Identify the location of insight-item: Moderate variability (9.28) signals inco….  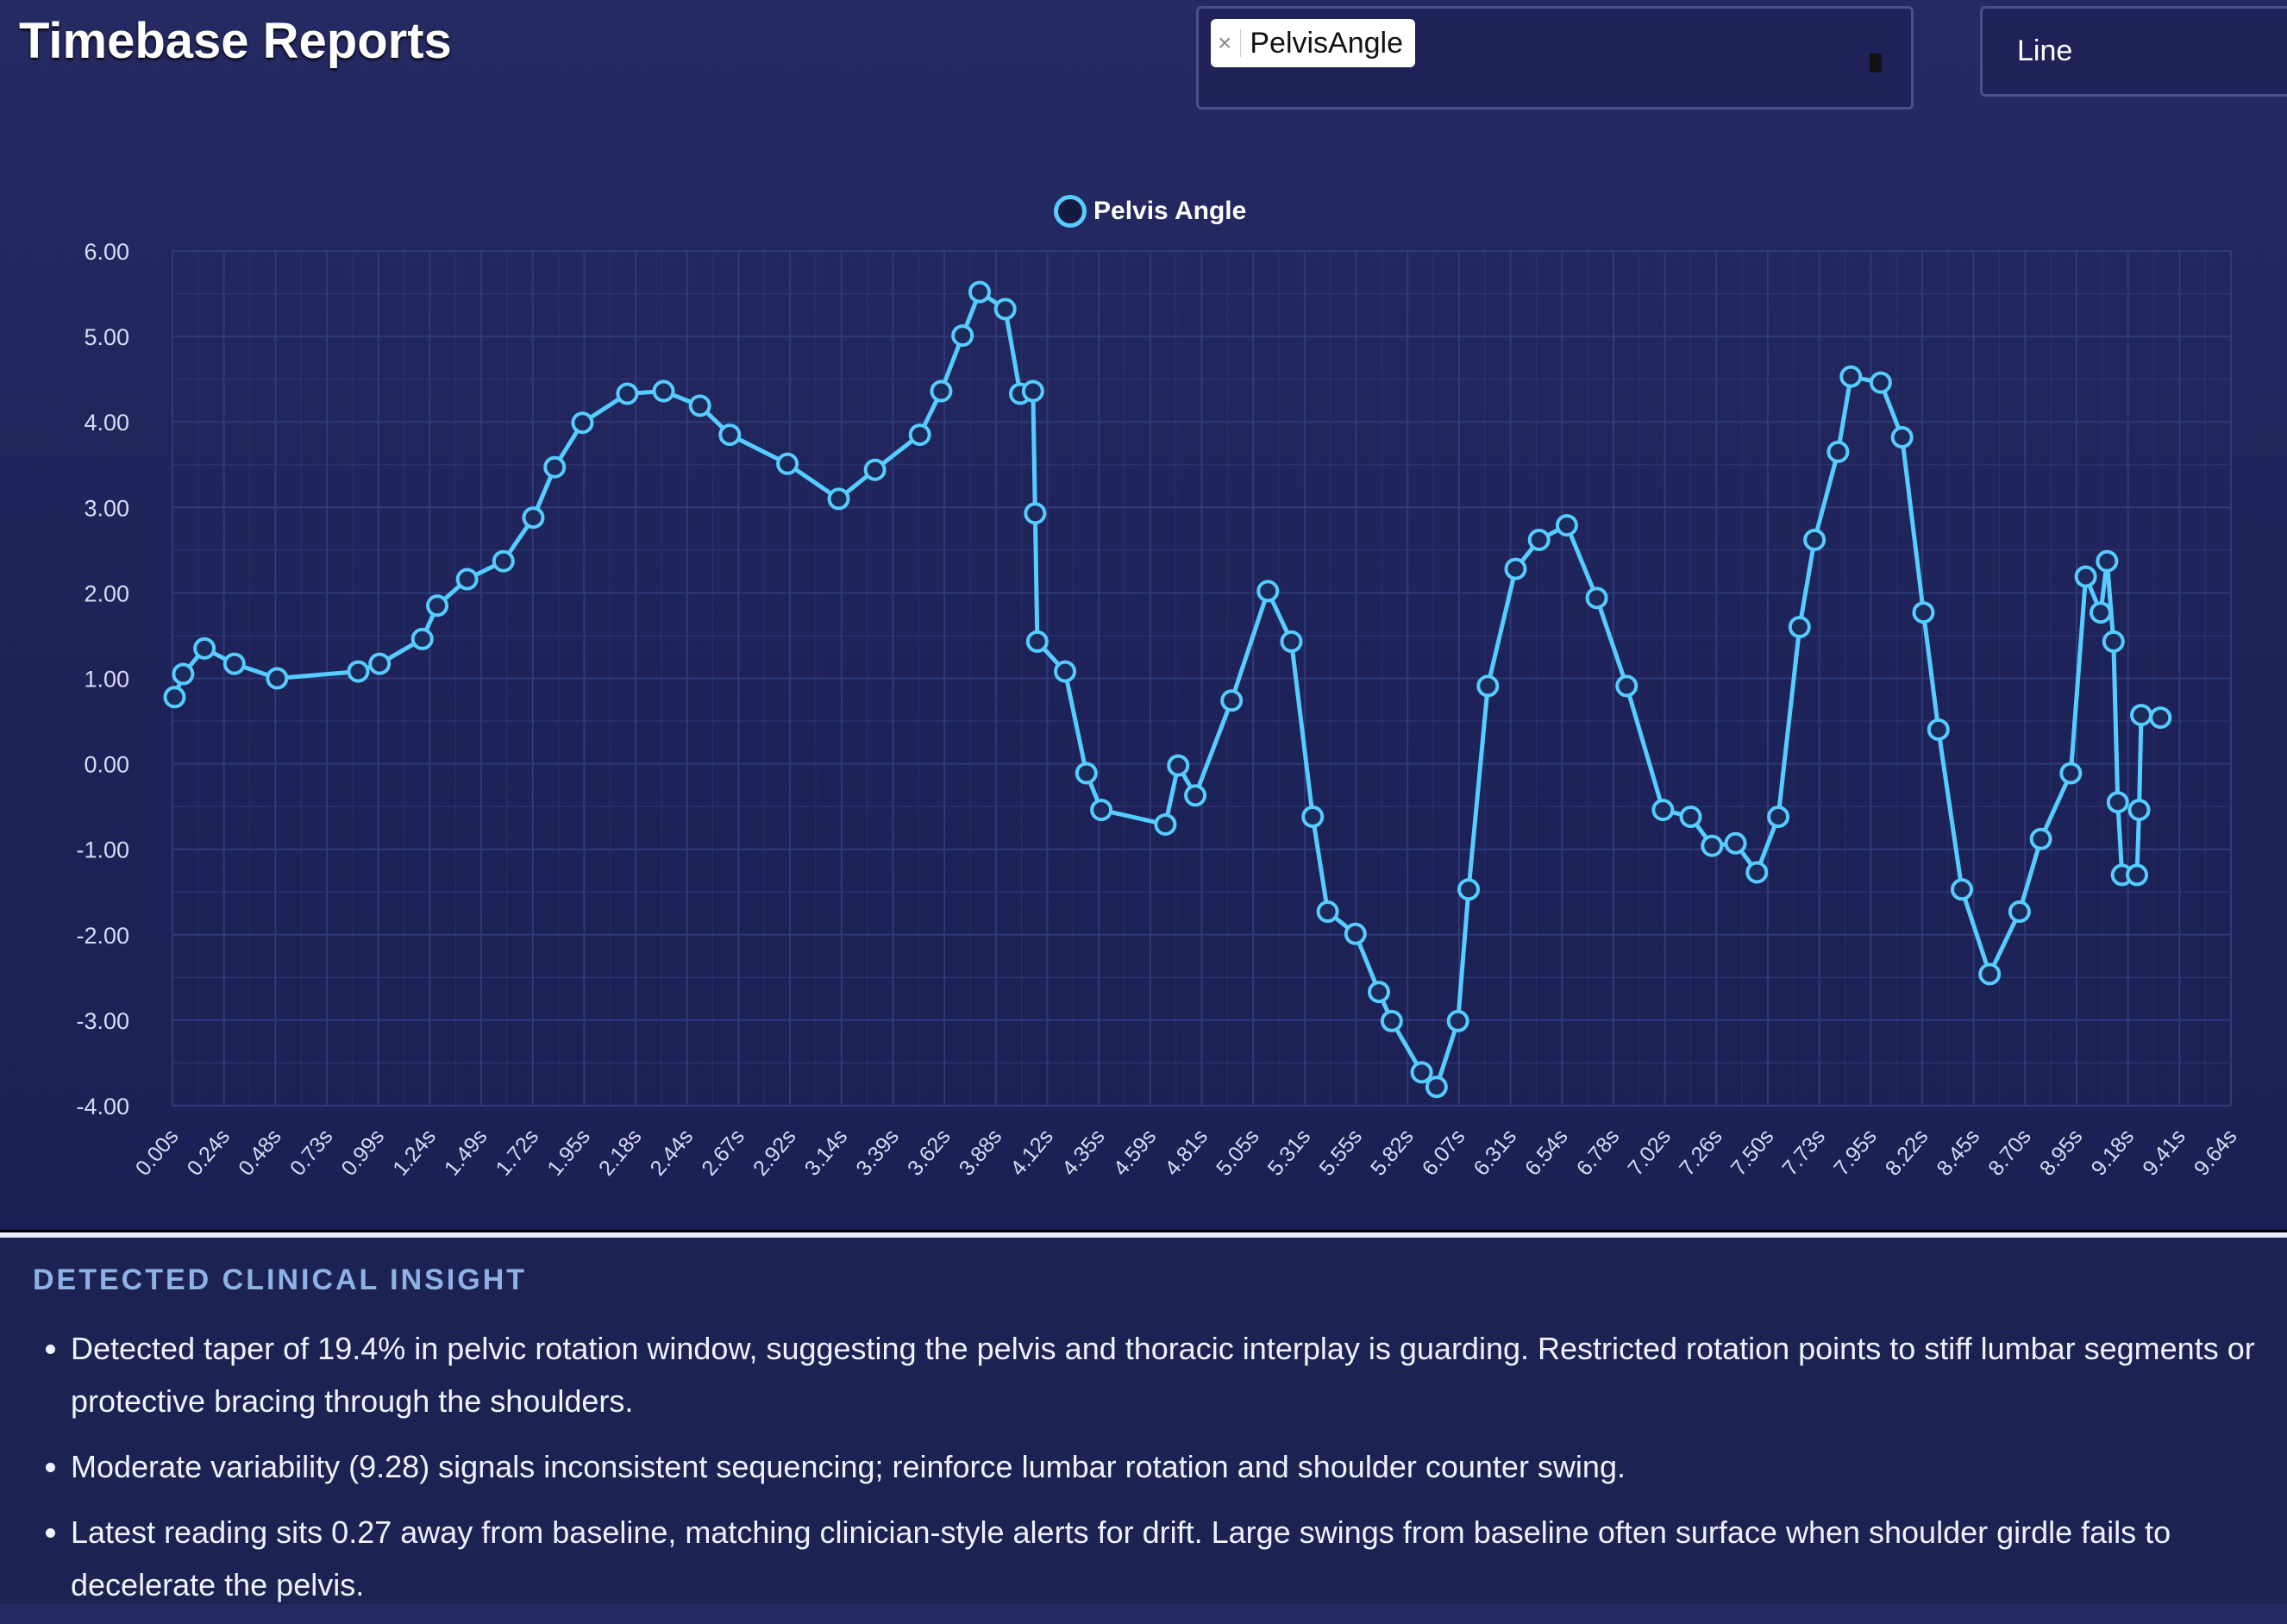
(1179, 1466).